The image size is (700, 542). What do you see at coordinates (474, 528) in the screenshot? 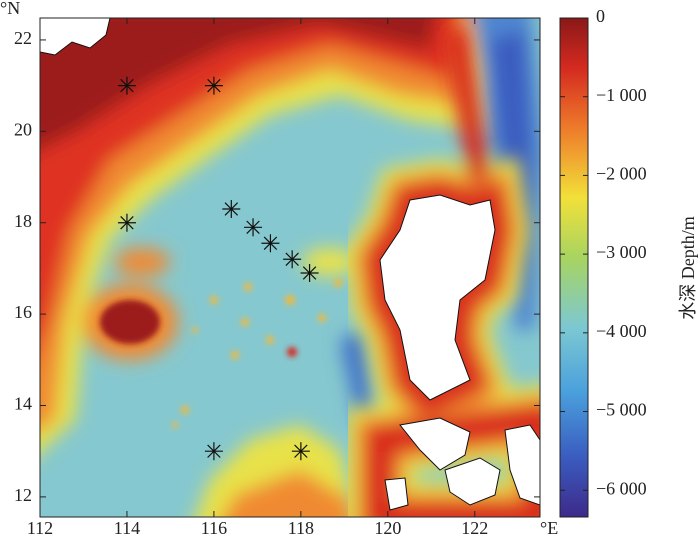
I see `x-tick-label: 122` at bounding box center [474, 528].